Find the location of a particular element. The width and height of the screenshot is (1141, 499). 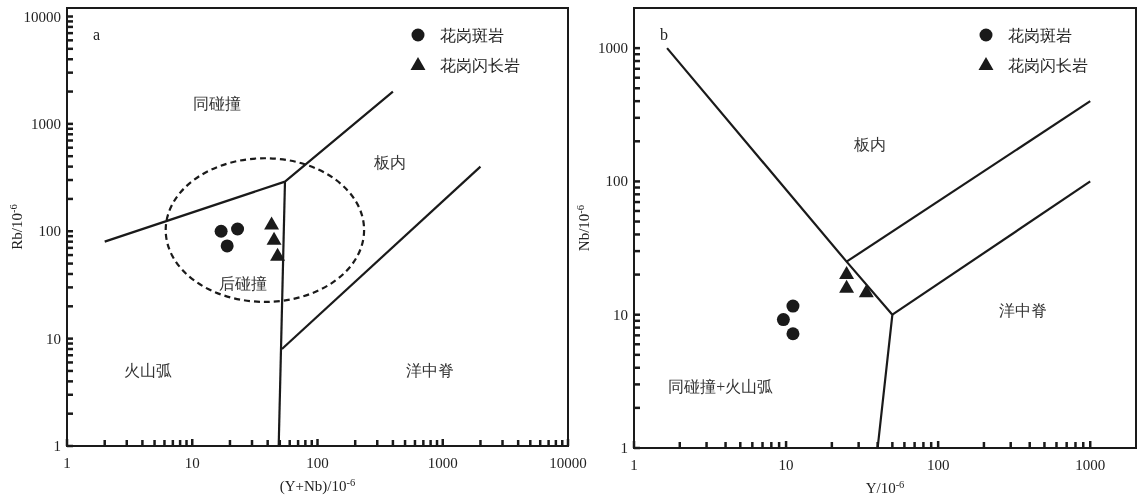

annotation: 同碰撞+火山弧 is located at coordinates (721, 386).